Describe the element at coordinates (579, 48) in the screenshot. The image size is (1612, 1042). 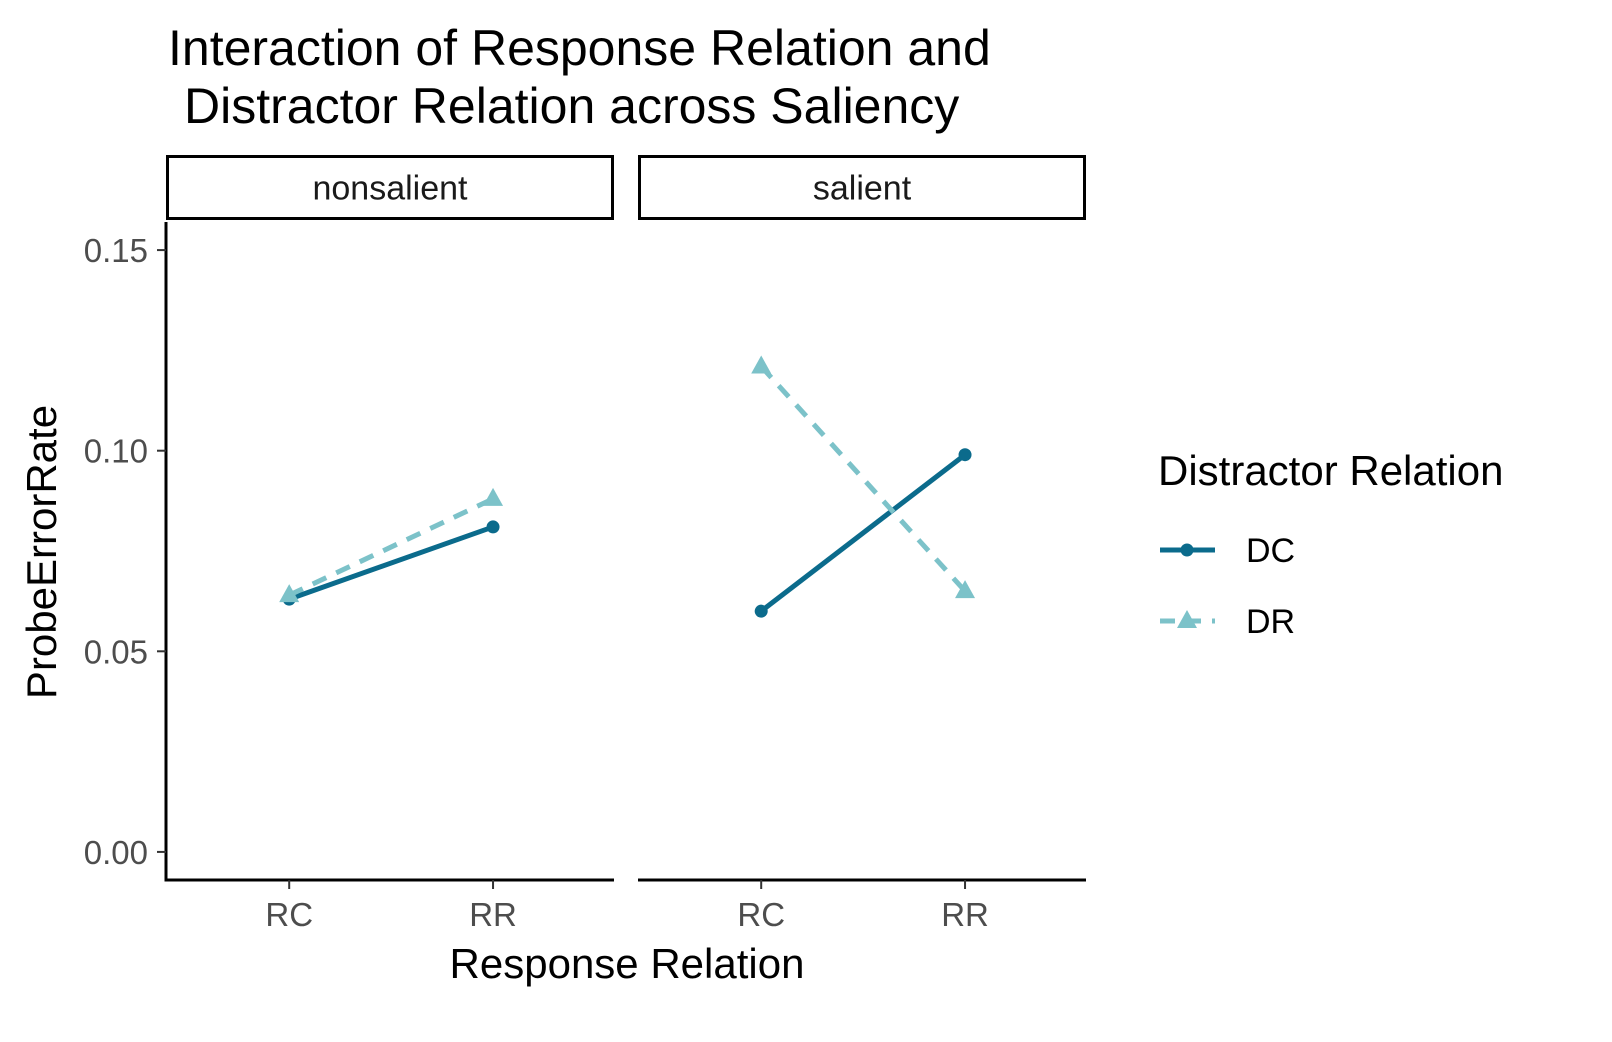
I see `chart-title-line1: Interaction of Response Relation and` at that location.